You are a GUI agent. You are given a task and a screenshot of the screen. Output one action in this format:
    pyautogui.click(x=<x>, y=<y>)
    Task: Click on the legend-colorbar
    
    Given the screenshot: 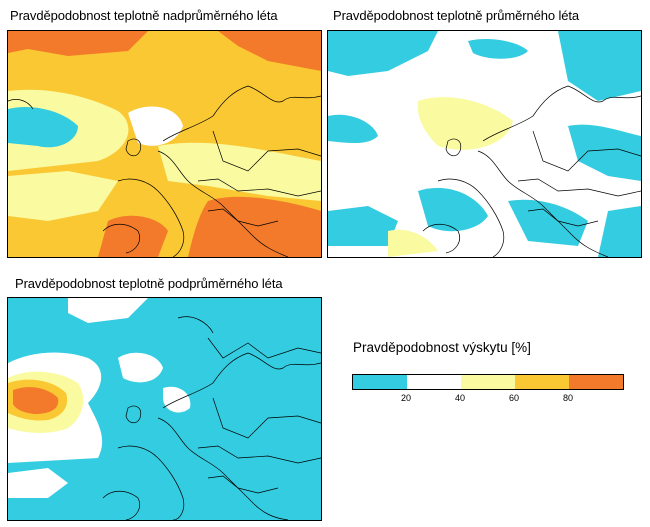 What is the action you would take?
    pyautogui.click(x=488, y=382)
    